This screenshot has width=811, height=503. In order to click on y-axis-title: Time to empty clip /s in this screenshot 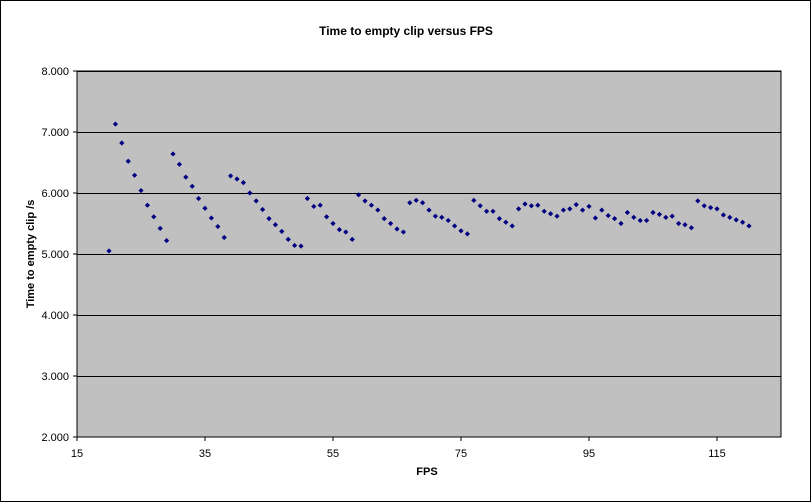, I will do `click(31, 254)`.